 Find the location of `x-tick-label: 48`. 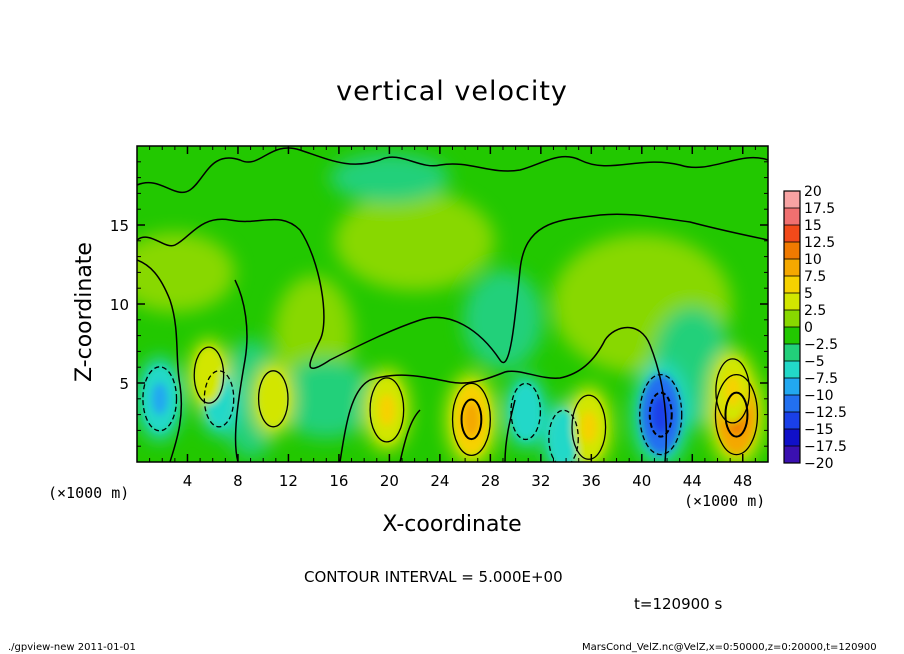

x-tick-label: 48 is located at coordinates (742, 481).